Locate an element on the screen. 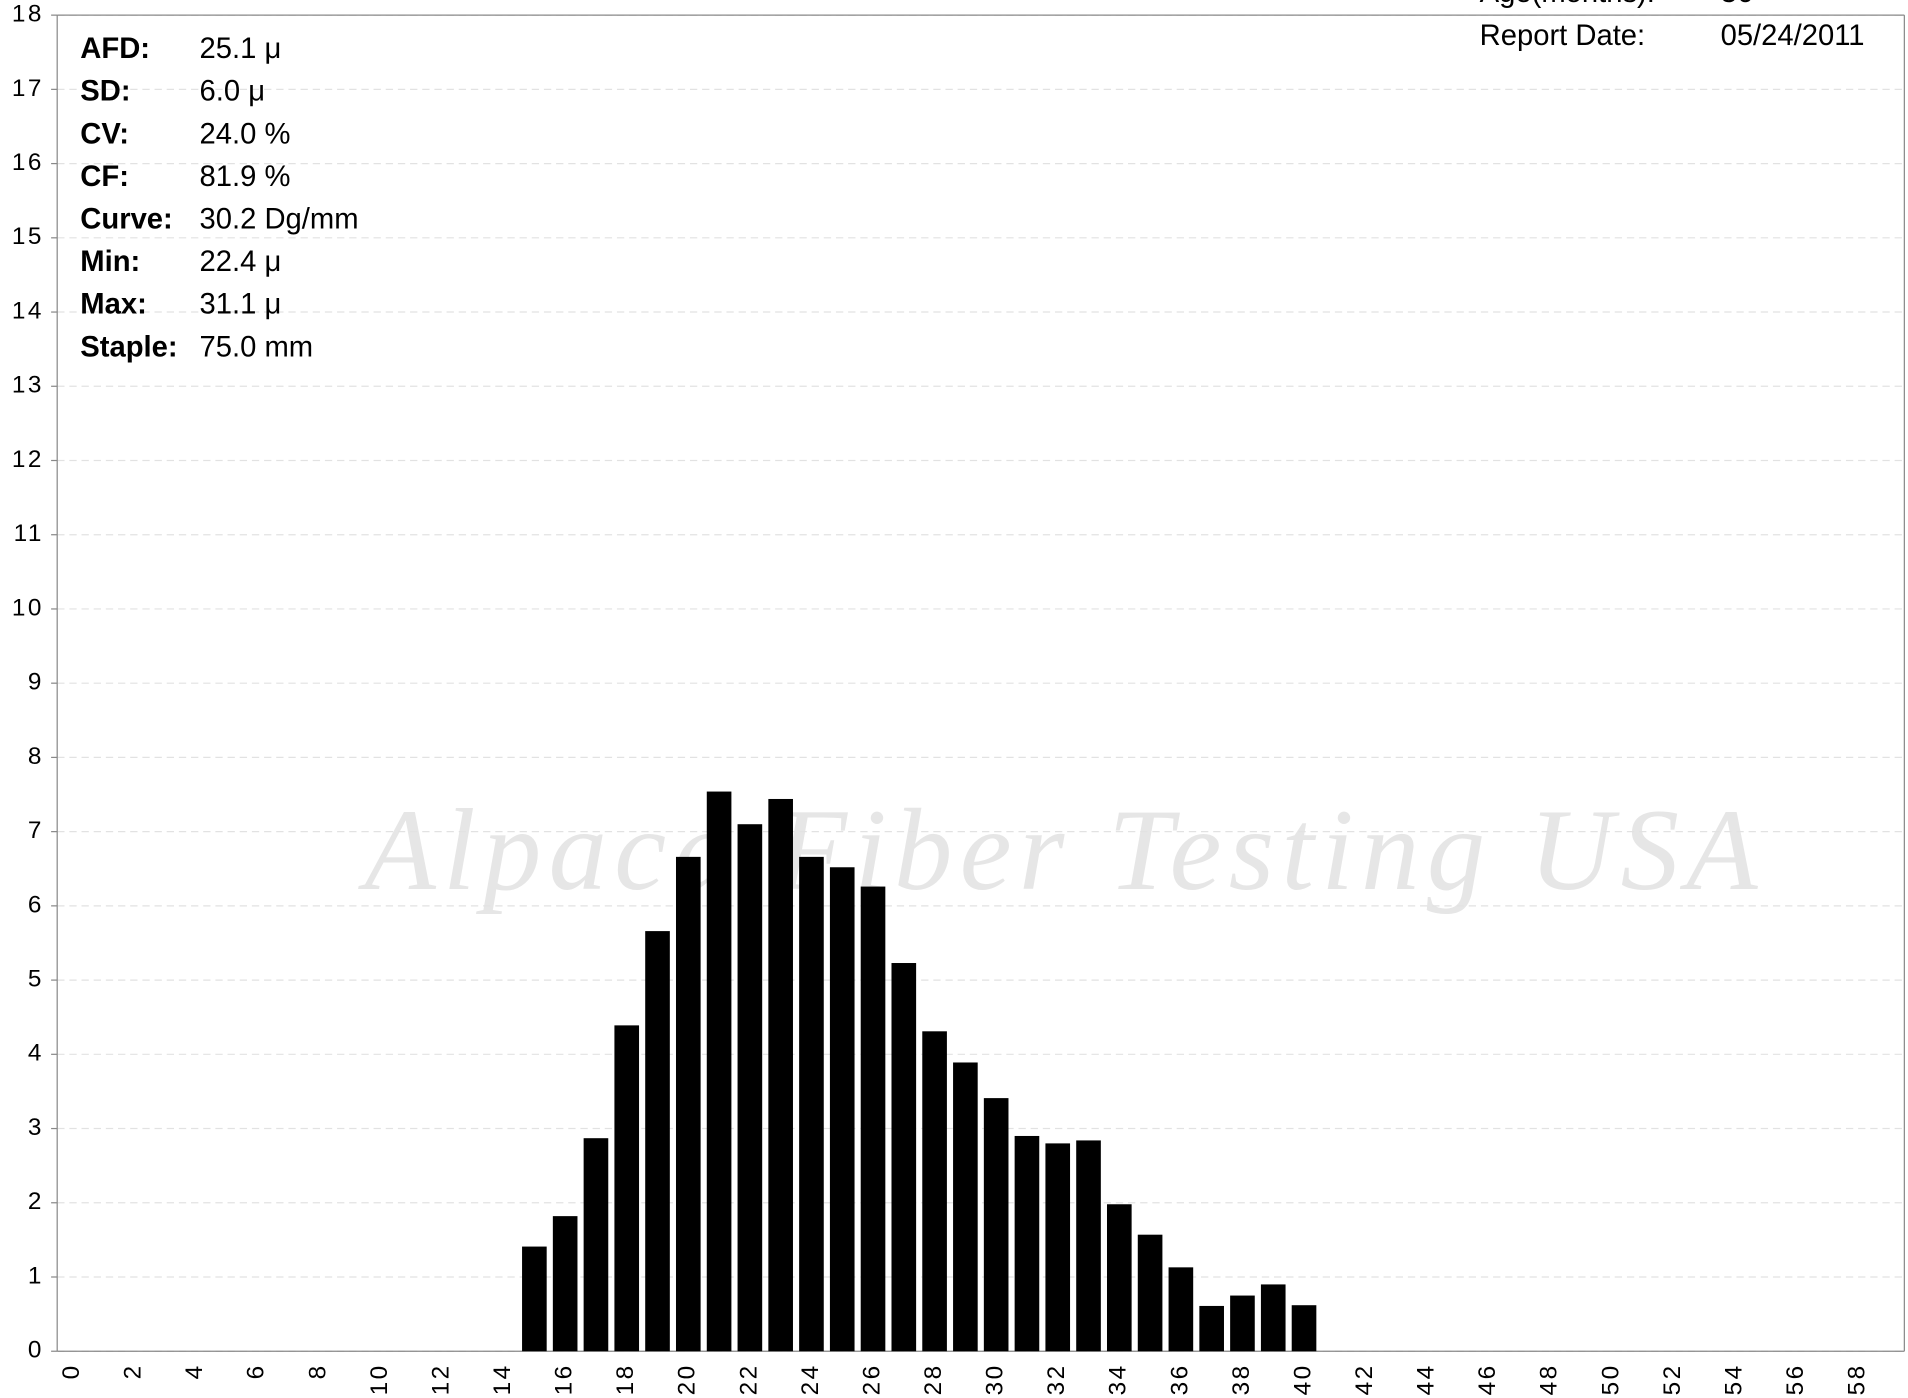  x-tick-label: 34 is located at coordinates (1118, 1379).